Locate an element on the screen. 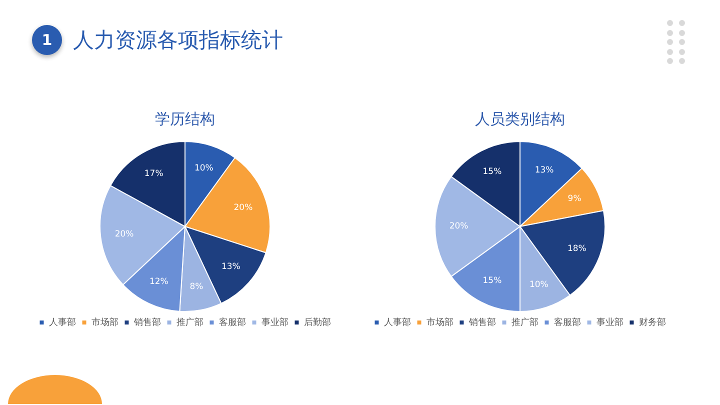 This screenshot has width=720, height=405. data-label: 18% is located at coordinates (576, 249).